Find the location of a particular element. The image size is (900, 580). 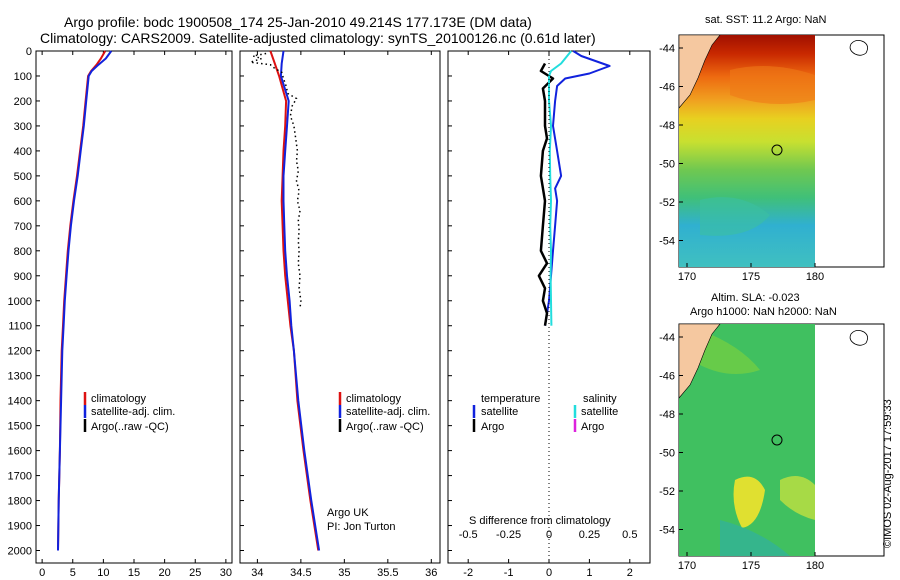

legend-label-t-satellite: satellite is located at coordinates (499, 412).